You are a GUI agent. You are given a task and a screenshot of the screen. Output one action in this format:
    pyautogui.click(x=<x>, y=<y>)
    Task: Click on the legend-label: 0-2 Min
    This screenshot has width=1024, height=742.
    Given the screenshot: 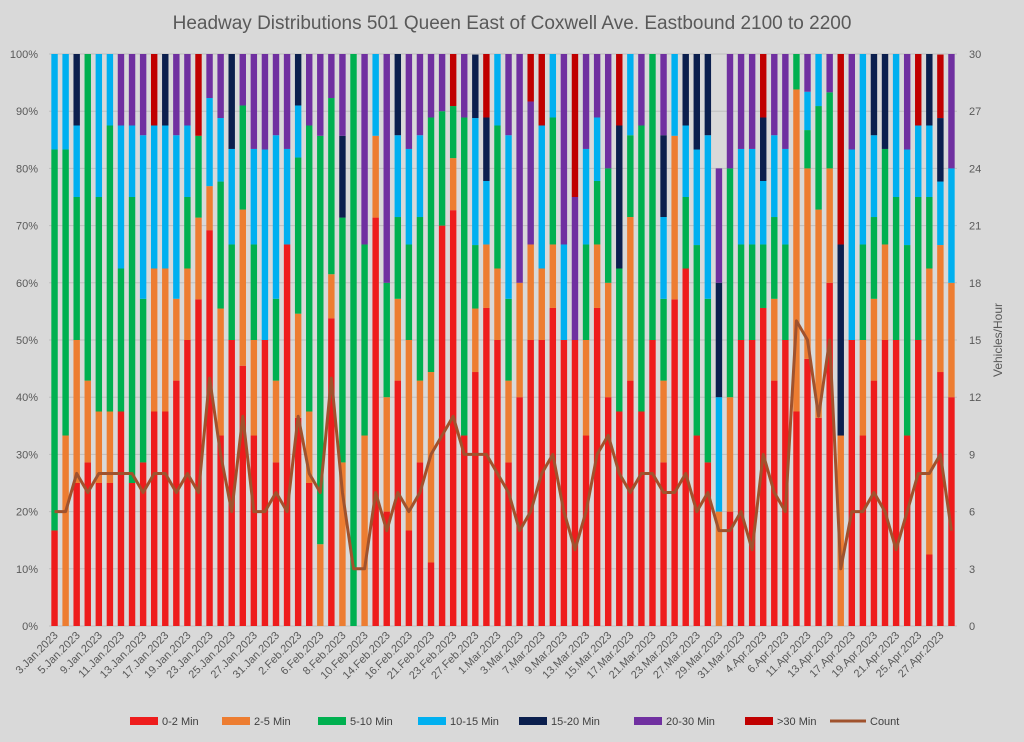 What is the action you would take?
    pyautogui.click(x=180, y=722)
    